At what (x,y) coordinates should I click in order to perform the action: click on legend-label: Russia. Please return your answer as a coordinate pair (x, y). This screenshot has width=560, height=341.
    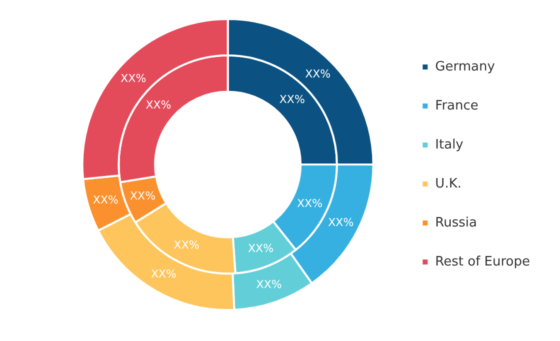
    Looking at the image, I should click on (456, 222).